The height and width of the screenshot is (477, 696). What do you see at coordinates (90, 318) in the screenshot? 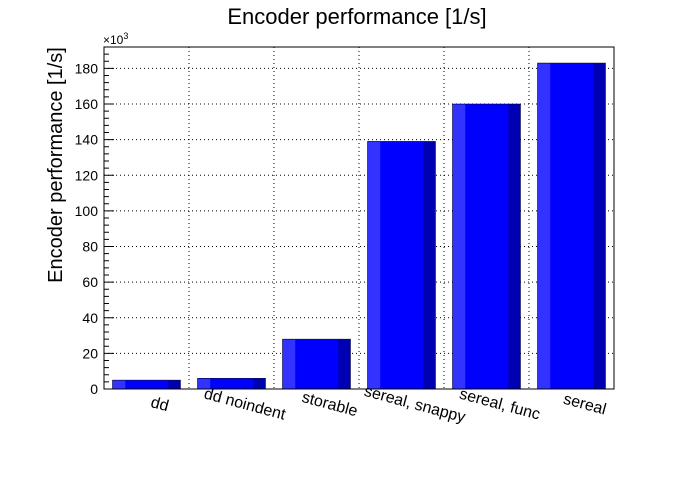
I see `y-tick-label: 40` at bounding box center [90, 318].